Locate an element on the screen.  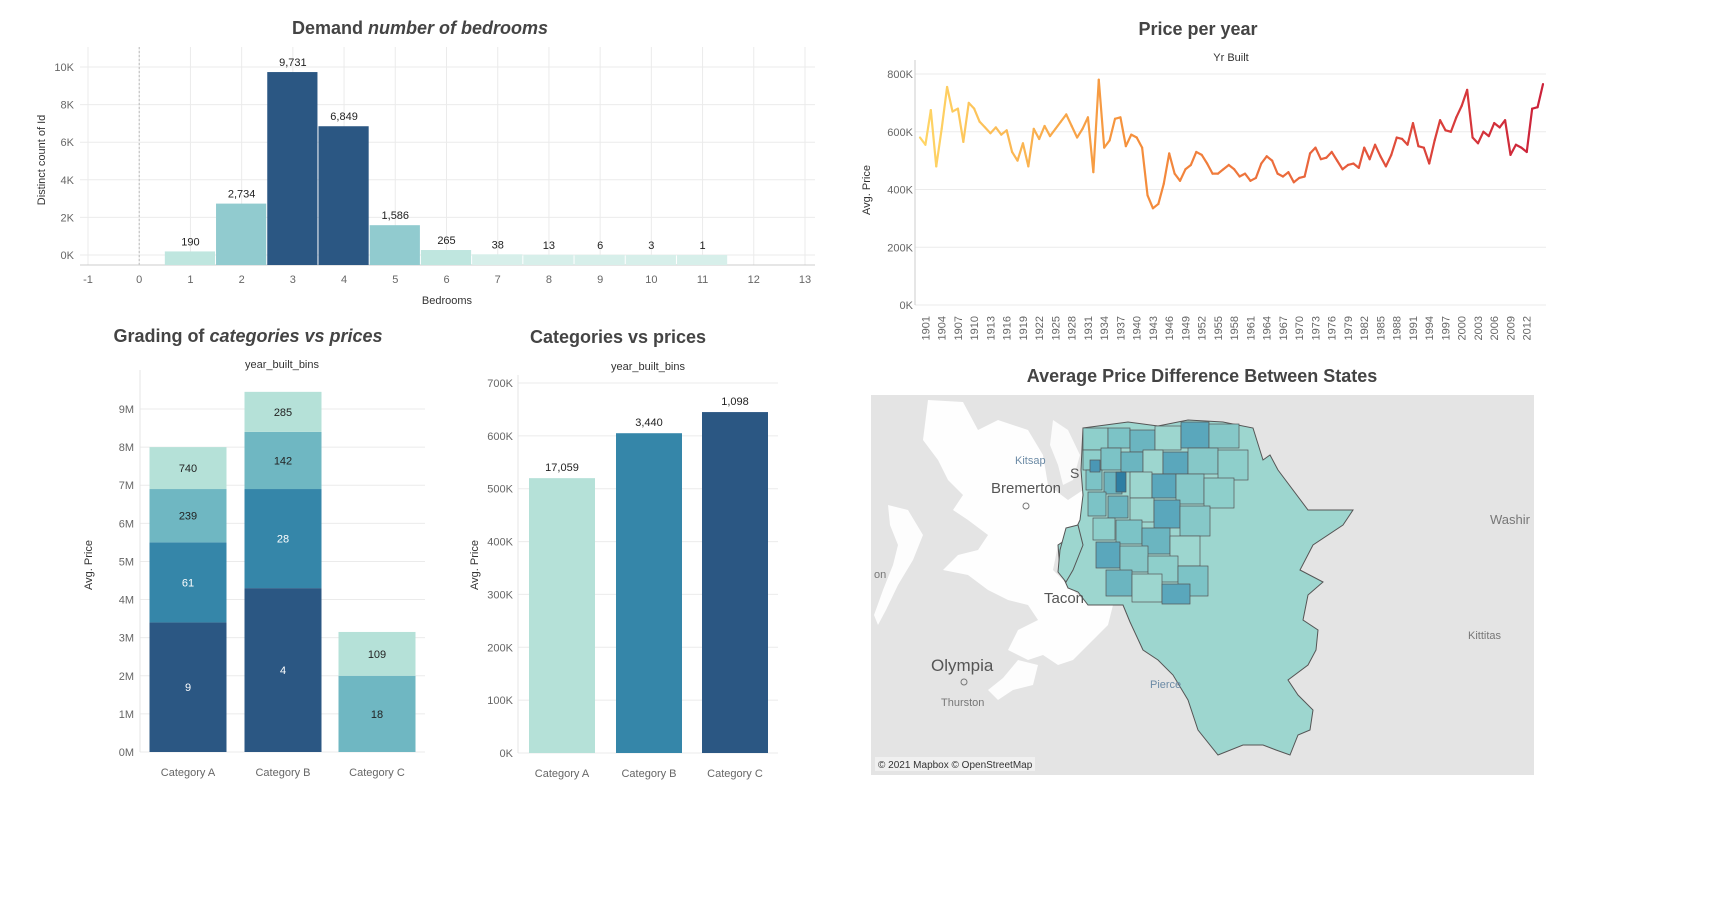
price-year-x-tick: 1961 is located at coordinates (1251, 328).